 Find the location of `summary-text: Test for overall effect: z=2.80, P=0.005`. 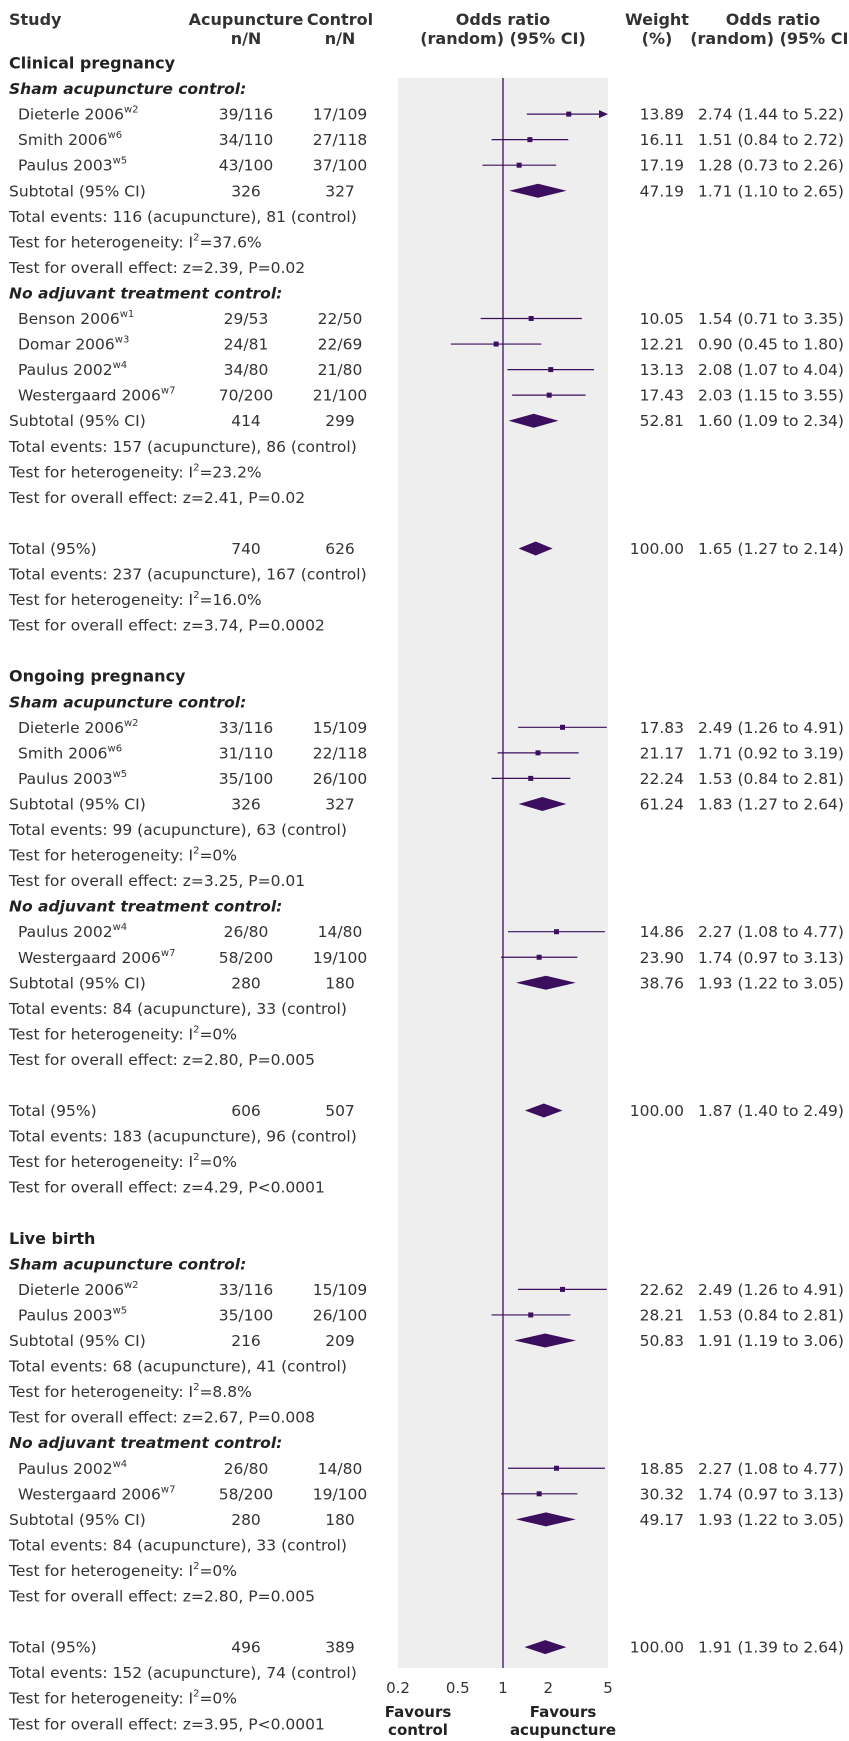

summary-text: Test for overall effect: z=2.80, P=0.005 is located at coordinates (161, 1597).